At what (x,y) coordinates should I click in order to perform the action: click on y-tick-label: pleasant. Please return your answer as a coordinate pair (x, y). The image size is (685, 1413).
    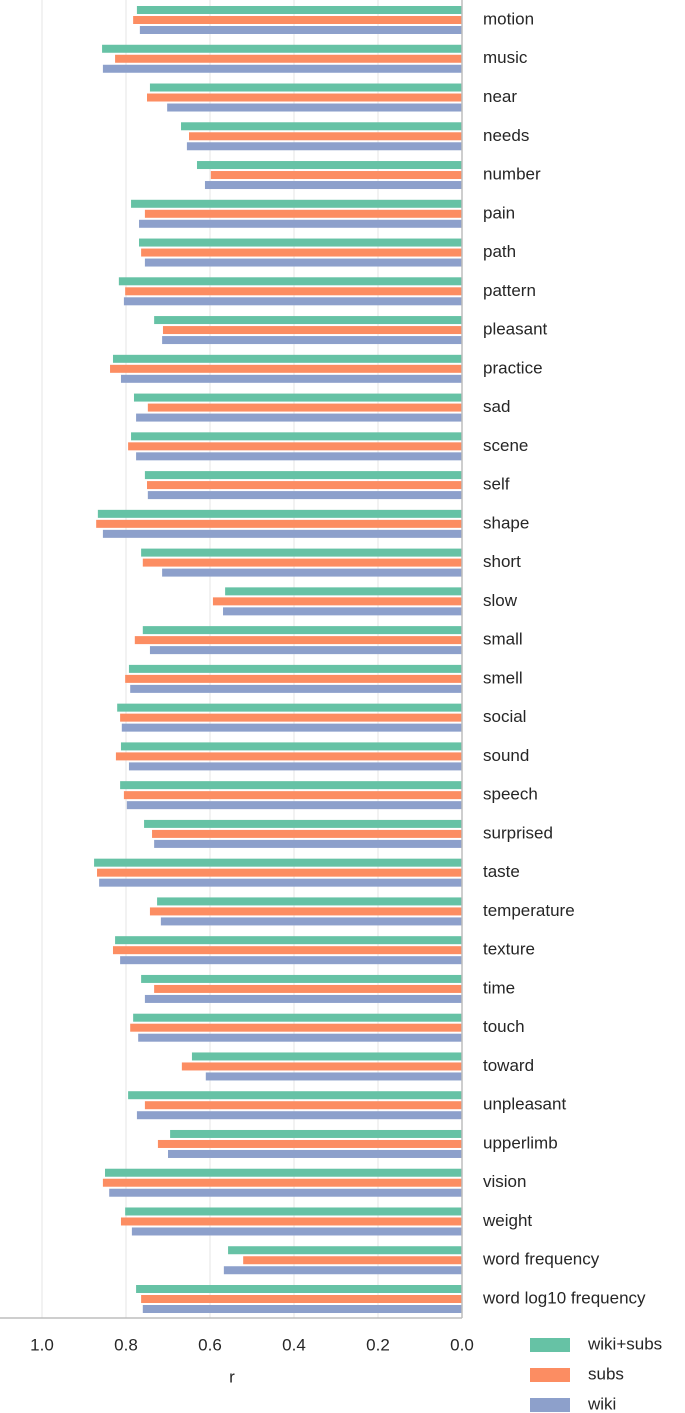
    Looking at the image, I should click on (515, 329).